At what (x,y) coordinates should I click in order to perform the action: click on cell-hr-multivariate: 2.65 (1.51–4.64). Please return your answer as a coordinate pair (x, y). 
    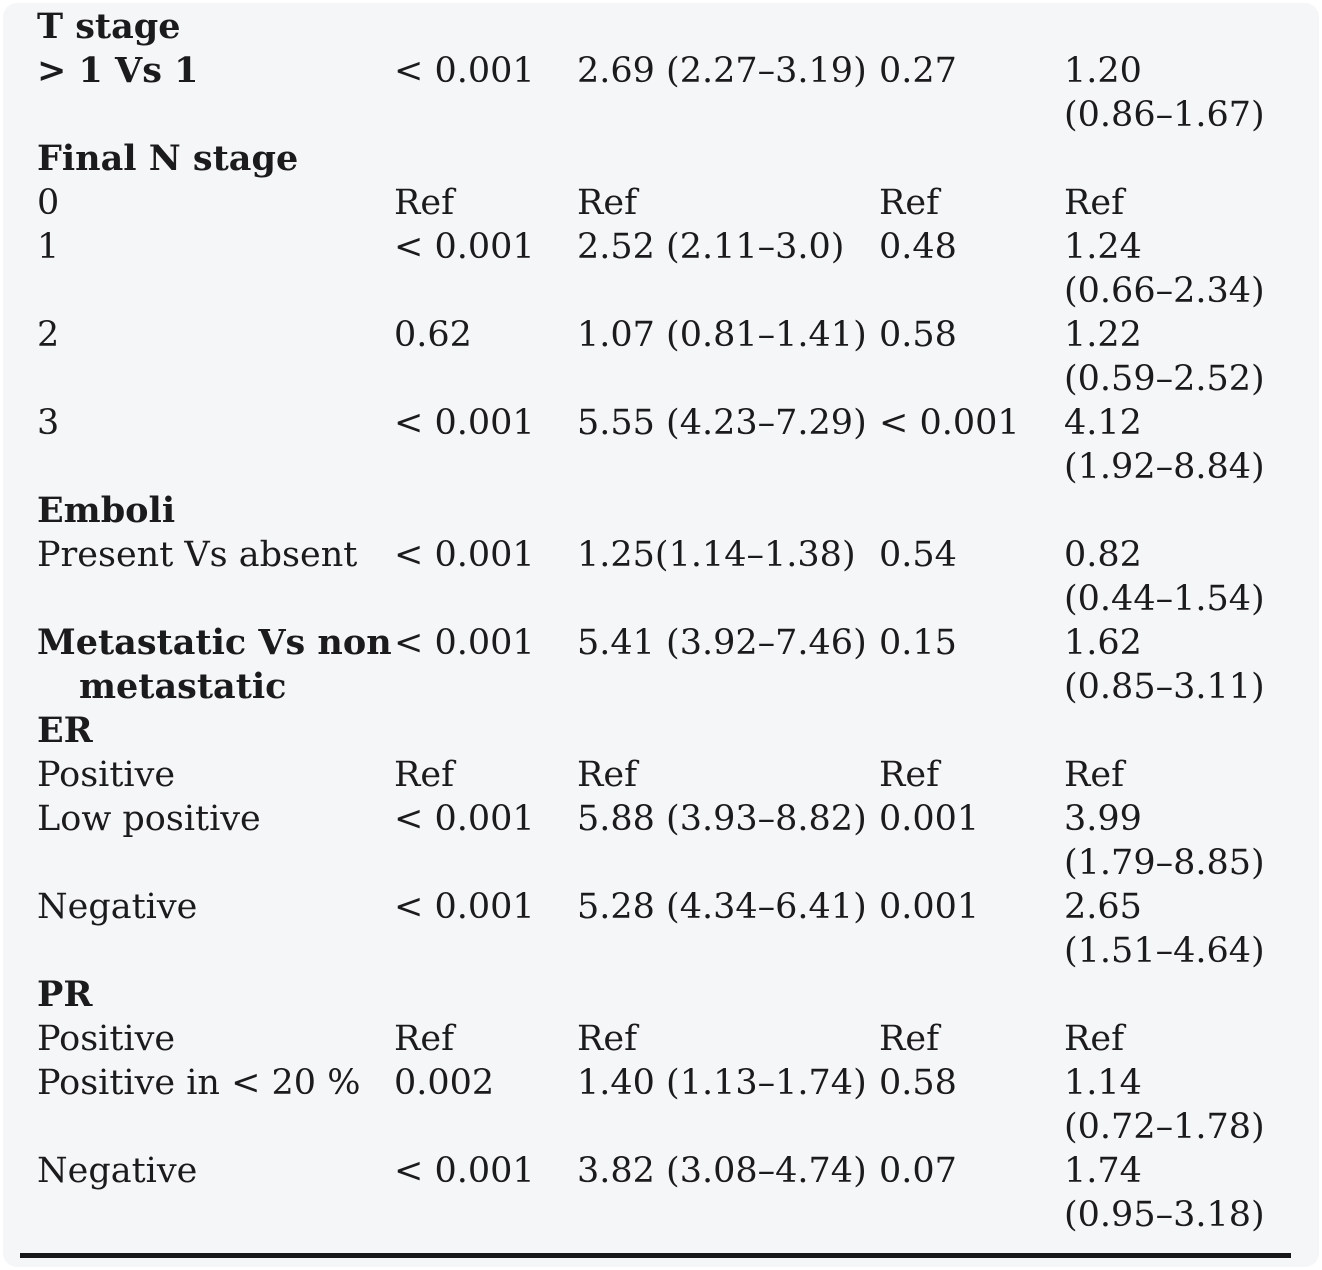
    Looking at the image, I should click on (1179, 929).